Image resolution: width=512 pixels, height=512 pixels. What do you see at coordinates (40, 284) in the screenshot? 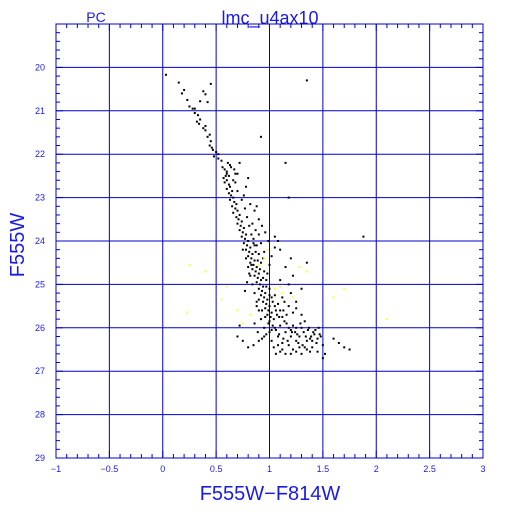
I see `y-tick-label: 25` at bounding box center [40, 284].